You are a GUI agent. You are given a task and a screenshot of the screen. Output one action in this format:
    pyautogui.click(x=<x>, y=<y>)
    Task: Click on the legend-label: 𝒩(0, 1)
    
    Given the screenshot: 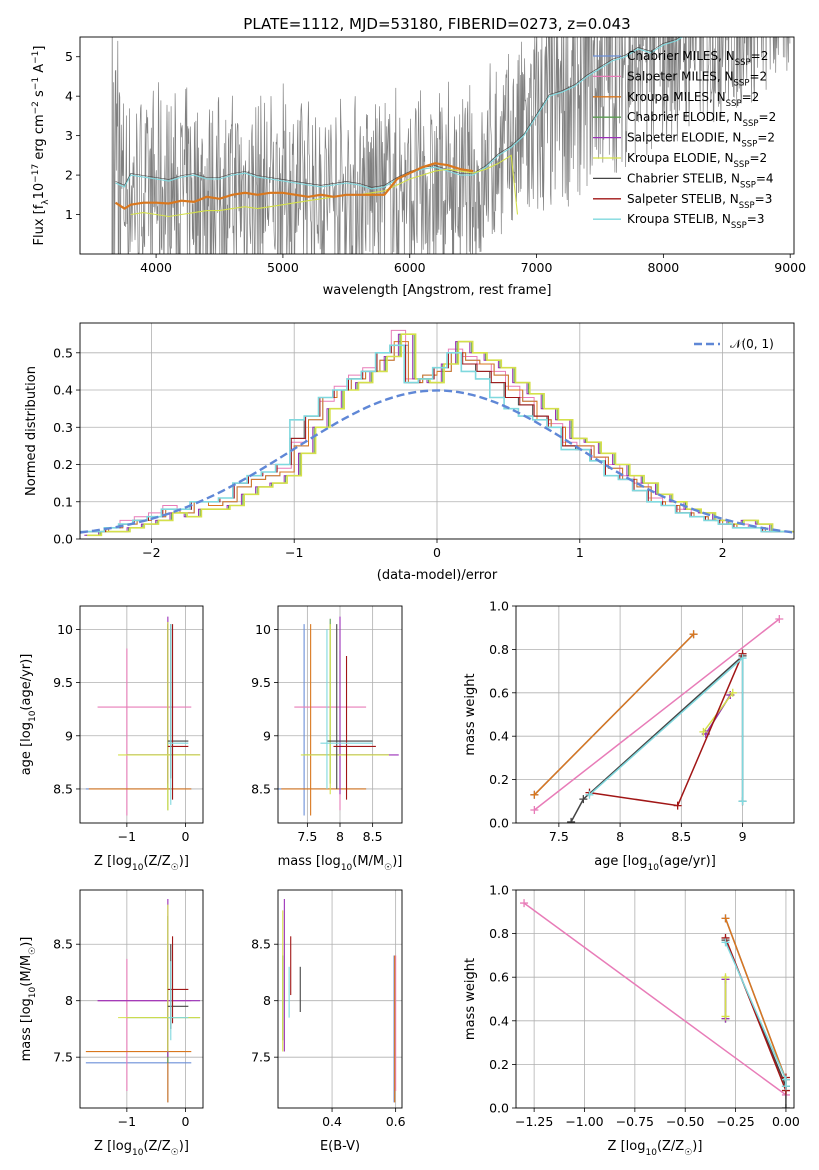 What is the action you would take?
    pyautogui.click(x=752, y=344)
    